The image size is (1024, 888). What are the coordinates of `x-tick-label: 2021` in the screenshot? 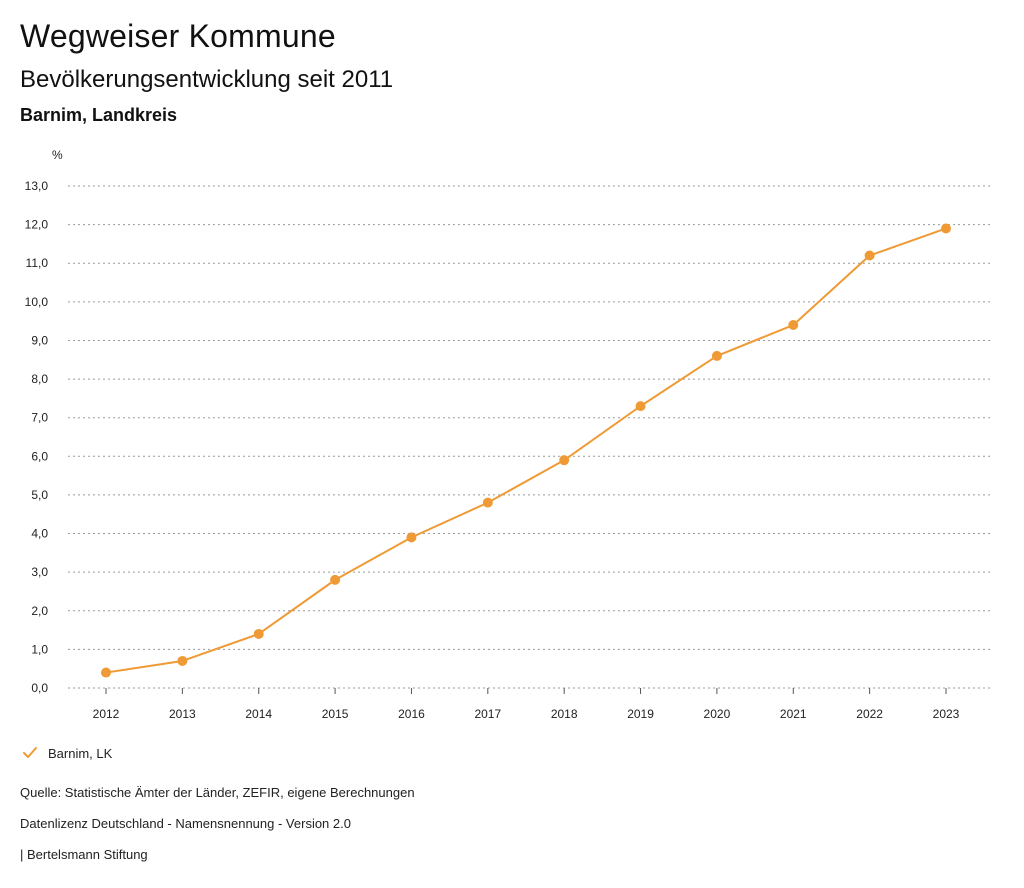 It's located at (793, 714).